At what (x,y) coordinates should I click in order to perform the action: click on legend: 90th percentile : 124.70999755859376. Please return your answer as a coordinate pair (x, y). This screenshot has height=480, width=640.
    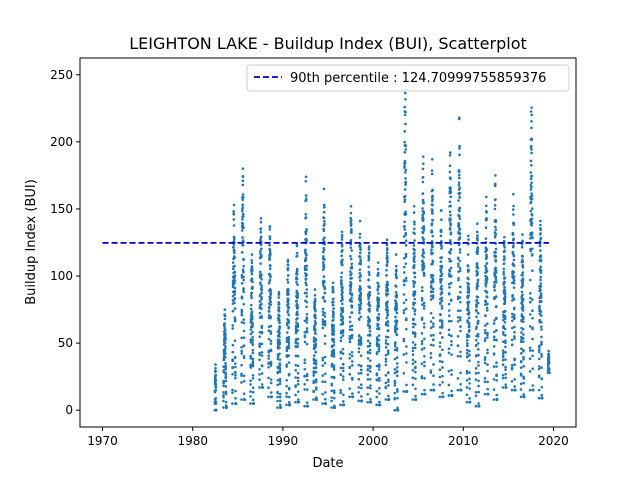
    Looking at the image, I should click on (408, 78).